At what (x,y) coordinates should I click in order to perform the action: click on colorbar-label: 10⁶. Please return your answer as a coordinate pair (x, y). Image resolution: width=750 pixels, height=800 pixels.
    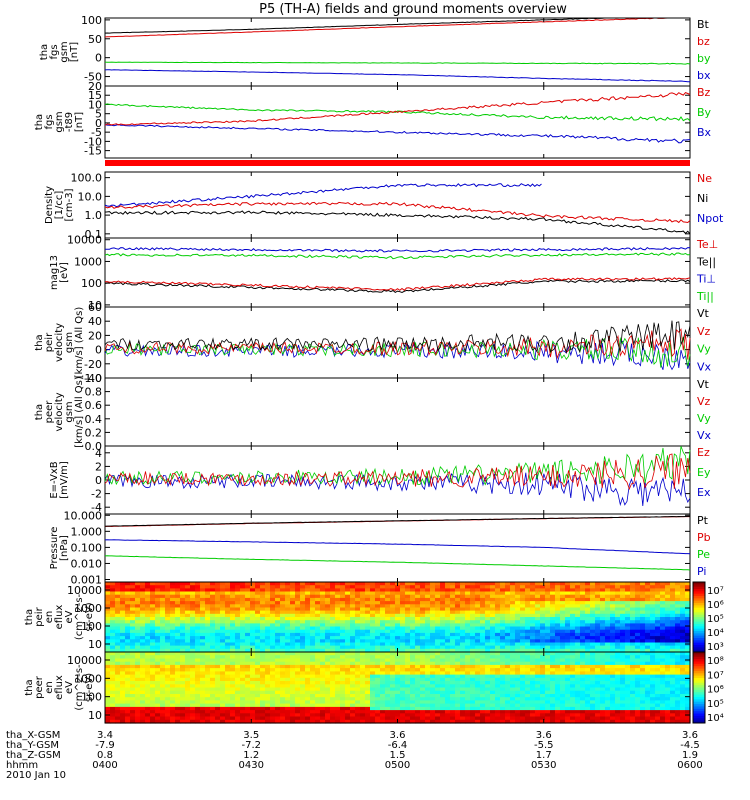
    Looking at the image, I should click on (715, 605).